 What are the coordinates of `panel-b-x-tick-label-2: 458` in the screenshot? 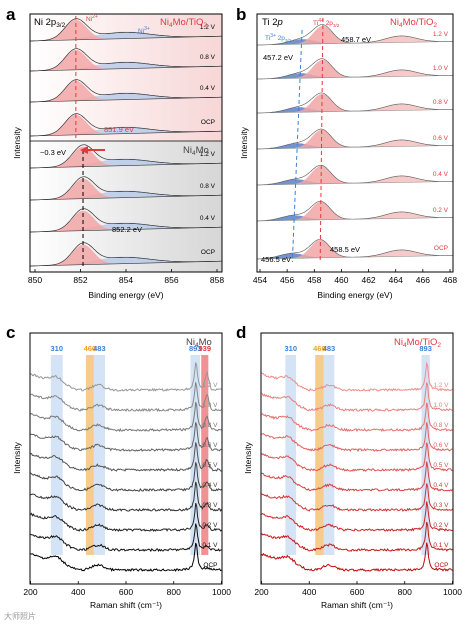 It's located at (314, 280).